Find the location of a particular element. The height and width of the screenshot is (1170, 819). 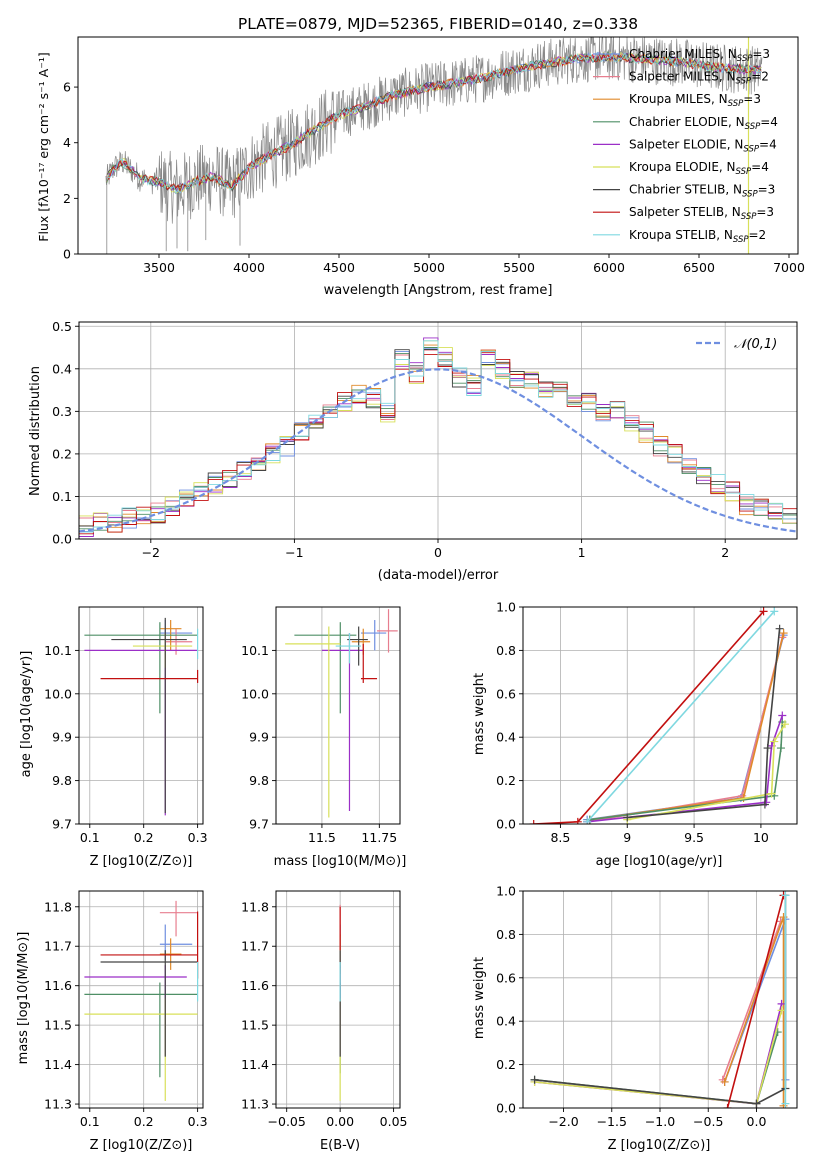

age-mass-xlabel: mass [log10(M/M⊙)] is located at coordinates (340, 861).